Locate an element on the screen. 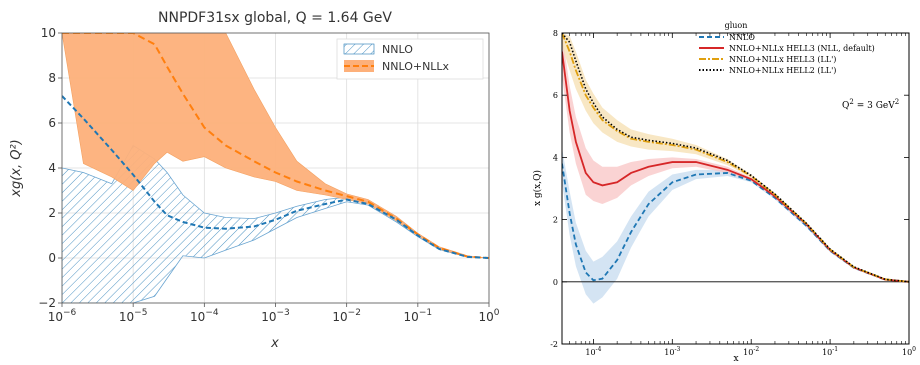  legend-label-nnlo-nllx-hell3-nll-default: NNLO+NLLx HELL3 (NLL, default) is located at coordinates (802, 48).